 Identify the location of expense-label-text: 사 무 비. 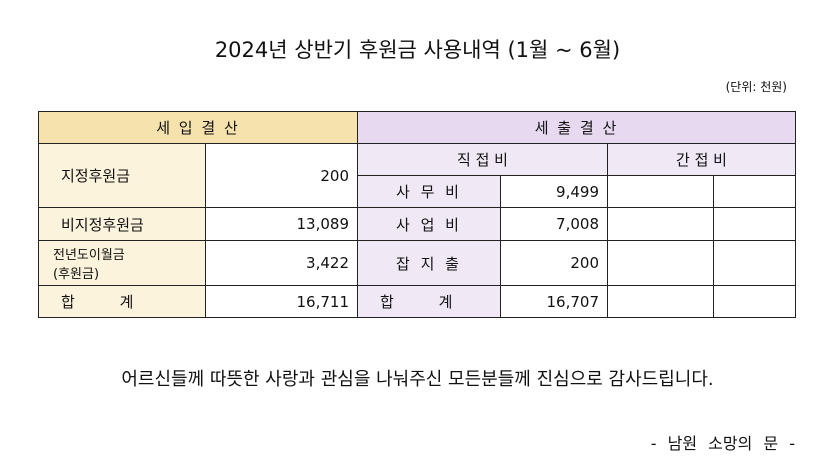
(429, 192).